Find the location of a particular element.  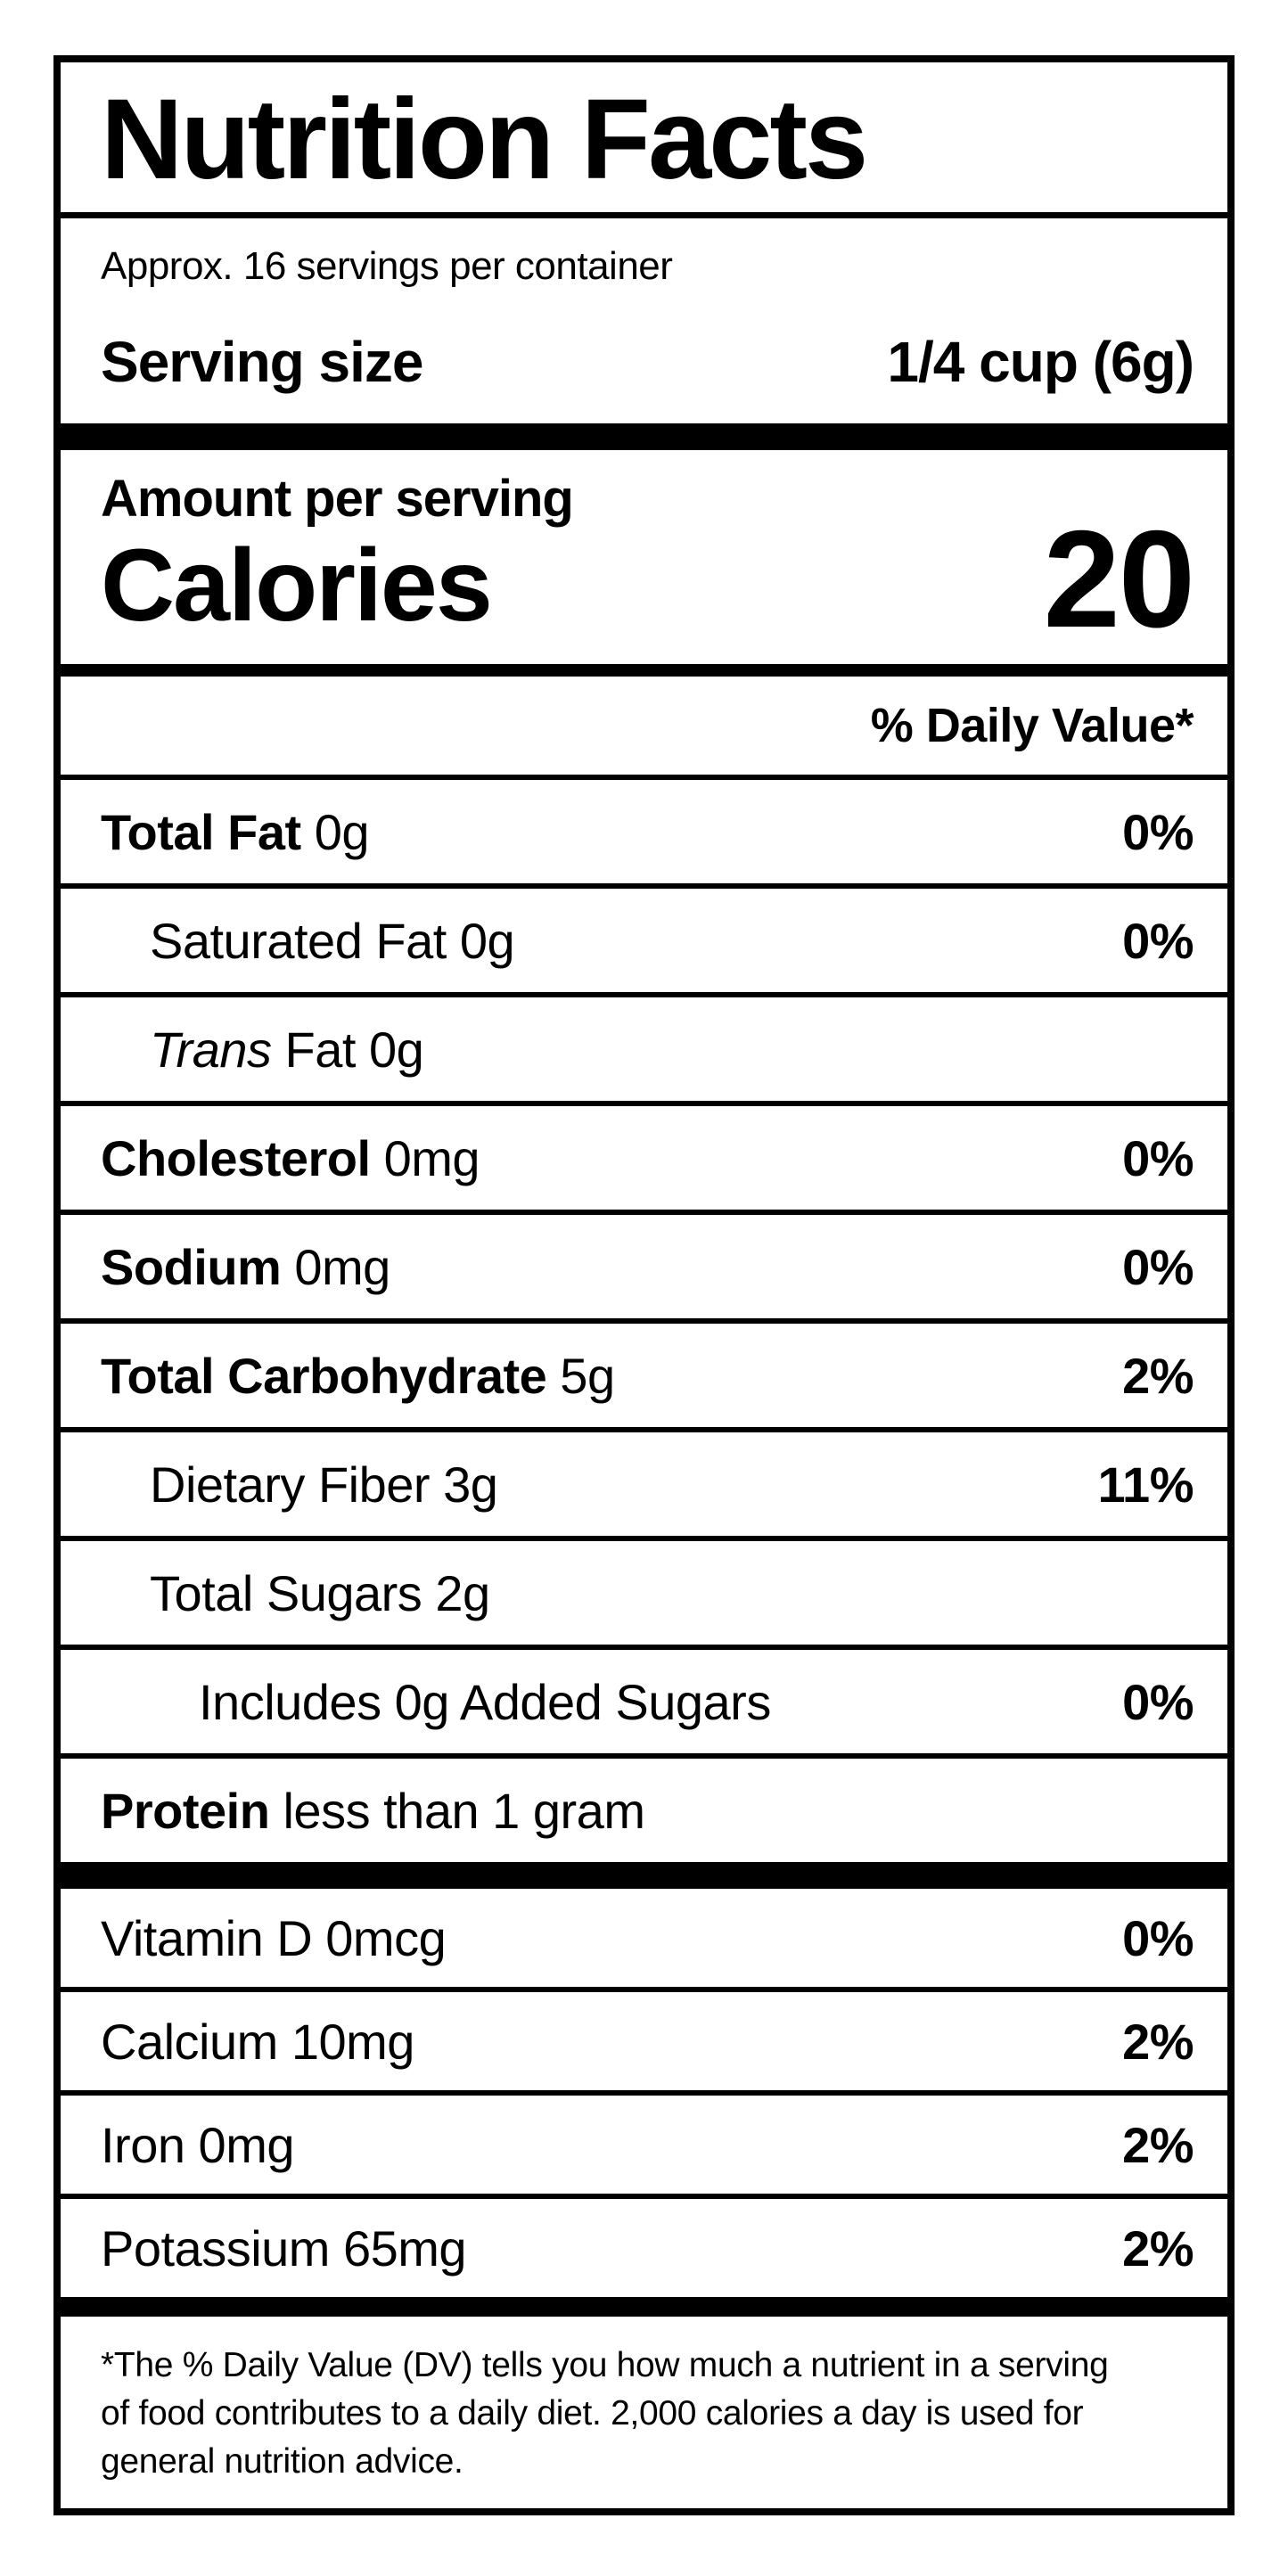

label-title: Nutrition Facts is located at coordinates (484, 139).